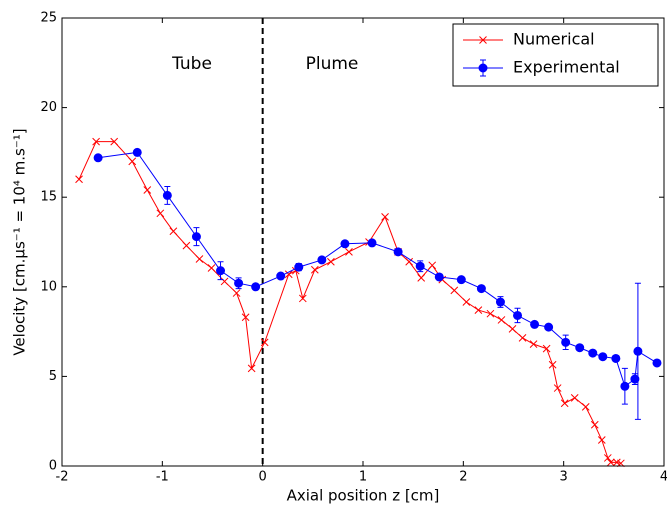 The height and width of the screenshot is (510, 667). What do you see at coordinates (191, 64) in the screenshot?
I see `annotation: Tube` at bounding box center [191, 64].